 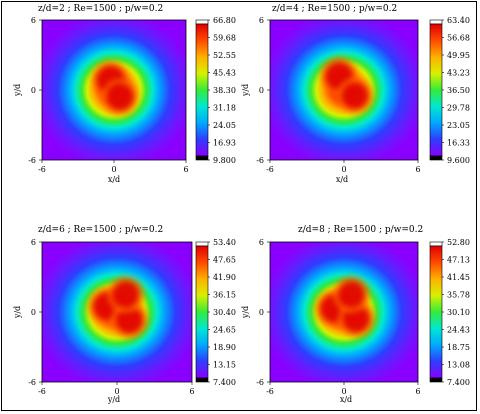 I want to click on colorbar-tick-label: 52.55, so click(x=224, y=55).